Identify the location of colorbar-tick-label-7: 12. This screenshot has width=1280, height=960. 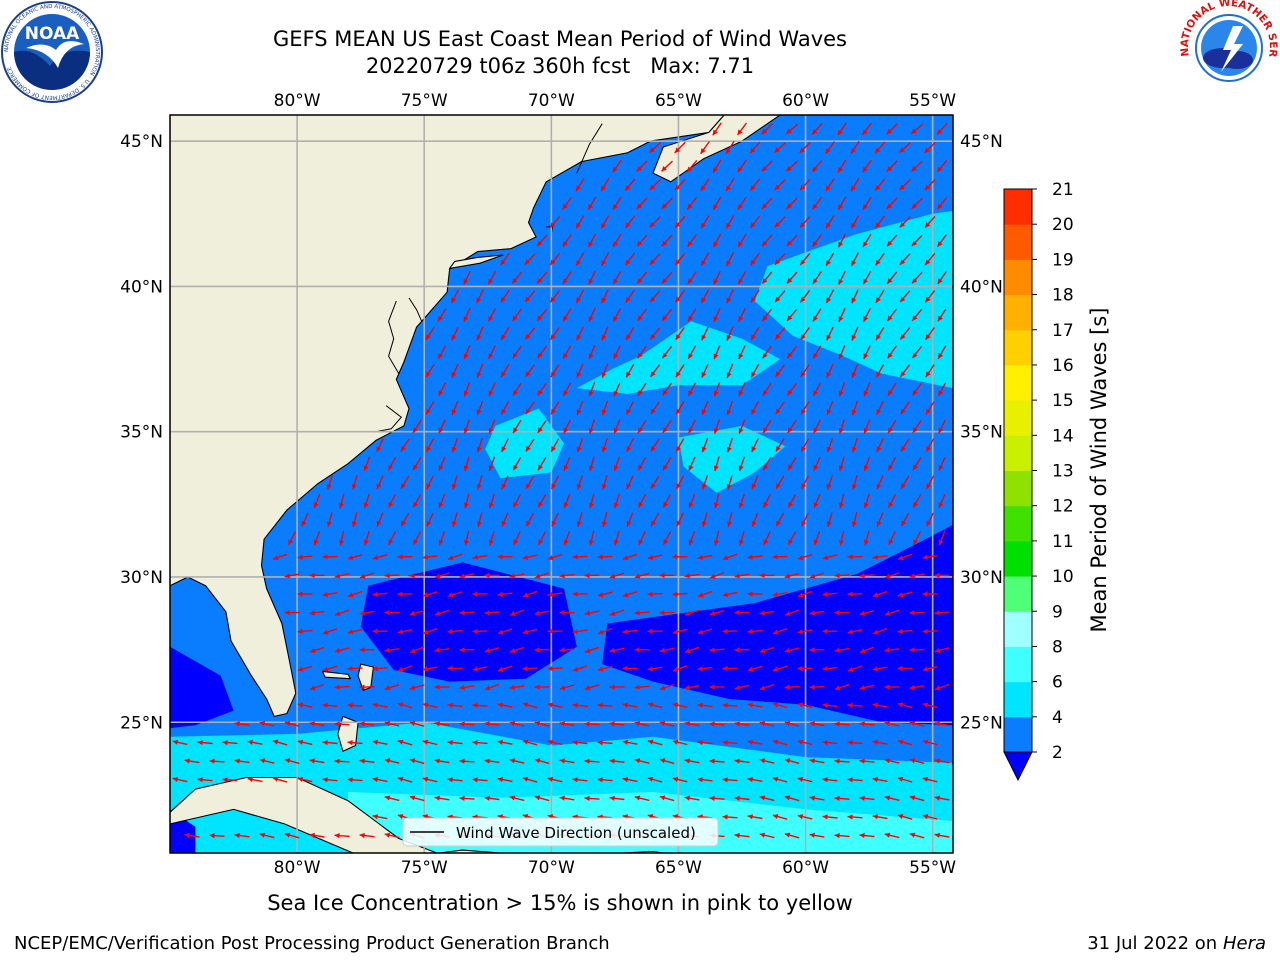
(1063, 507).